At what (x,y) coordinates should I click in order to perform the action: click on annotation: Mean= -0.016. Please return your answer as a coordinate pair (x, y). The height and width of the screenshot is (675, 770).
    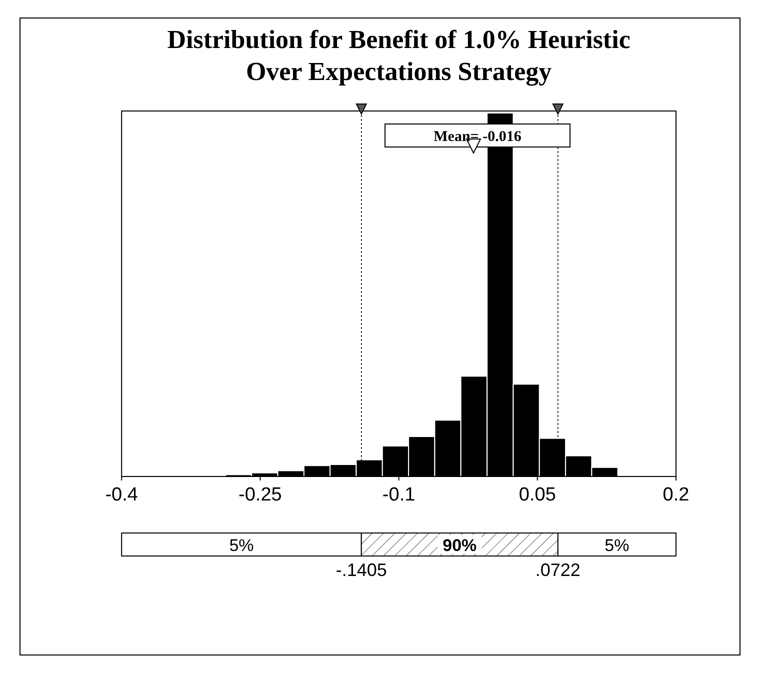
    Looking at the image, I should click on (478, 137).